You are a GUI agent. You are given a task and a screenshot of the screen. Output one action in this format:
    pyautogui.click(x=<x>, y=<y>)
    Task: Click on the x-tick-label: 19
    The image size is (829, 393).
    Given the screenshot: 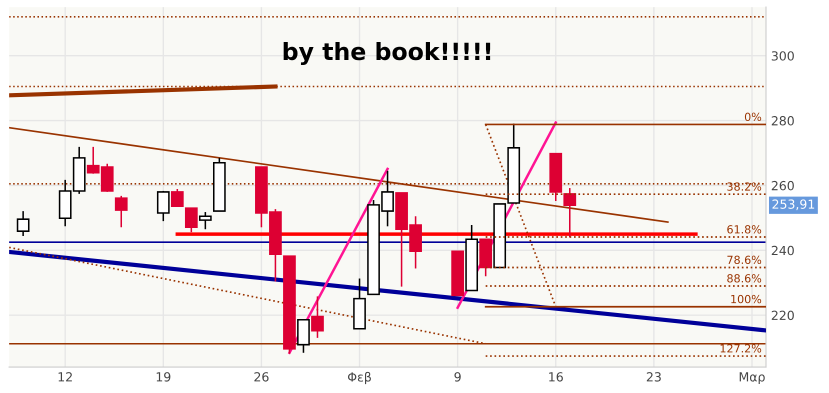 What is the action you would take?
    pyautogui.click(x=163, y=377)
    